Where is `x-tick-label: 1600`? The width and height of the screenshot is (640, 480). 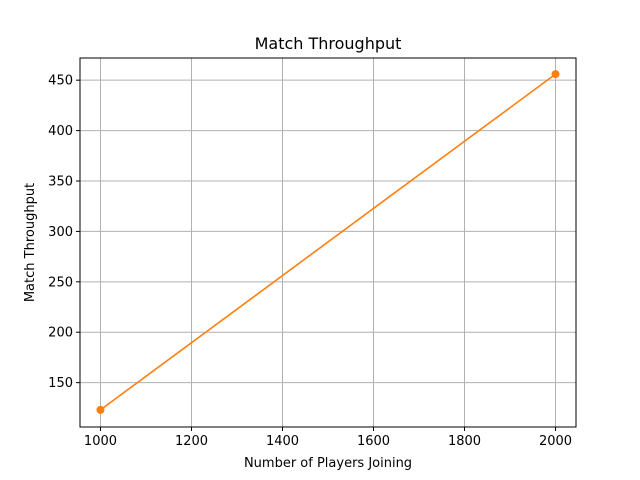
x-tick-label: 1600 is located at coordinates (373, 441).